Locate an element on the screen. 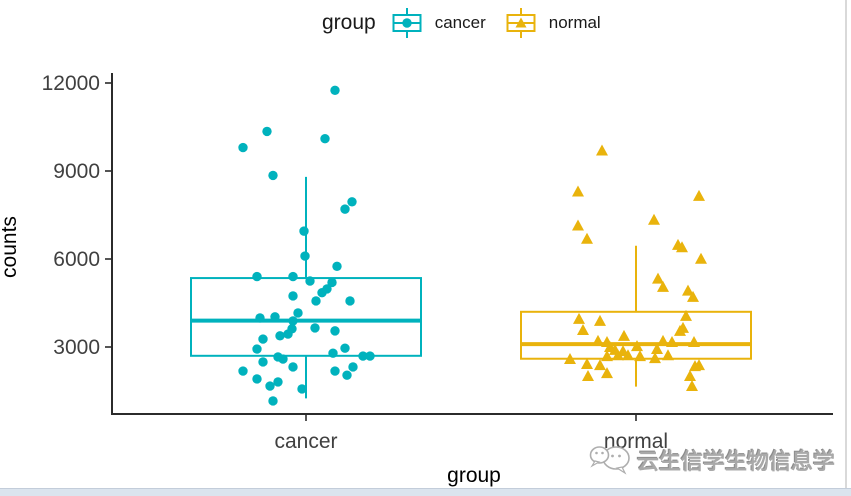  y-tick-label: 6000 is located at coordinates (76, 259).